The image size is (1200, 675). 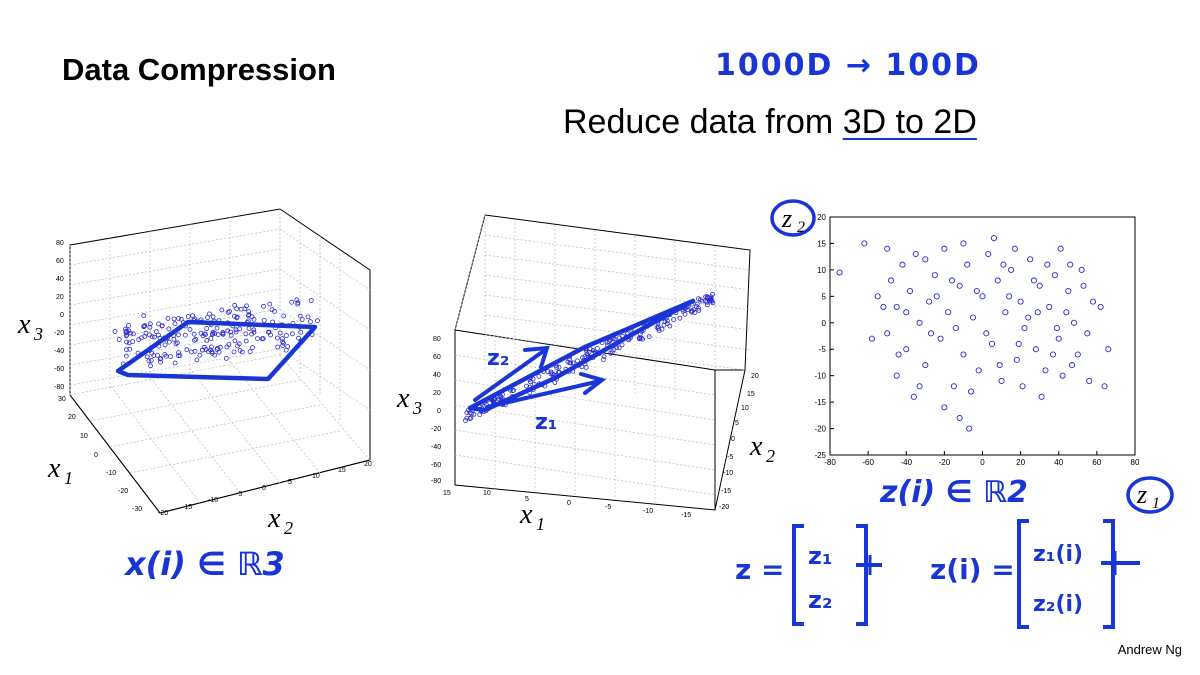 What do you see at coordinates (820, 600) in the screenshot?
I see `eq1-row2: z₂` at bounding box center [820, 600].